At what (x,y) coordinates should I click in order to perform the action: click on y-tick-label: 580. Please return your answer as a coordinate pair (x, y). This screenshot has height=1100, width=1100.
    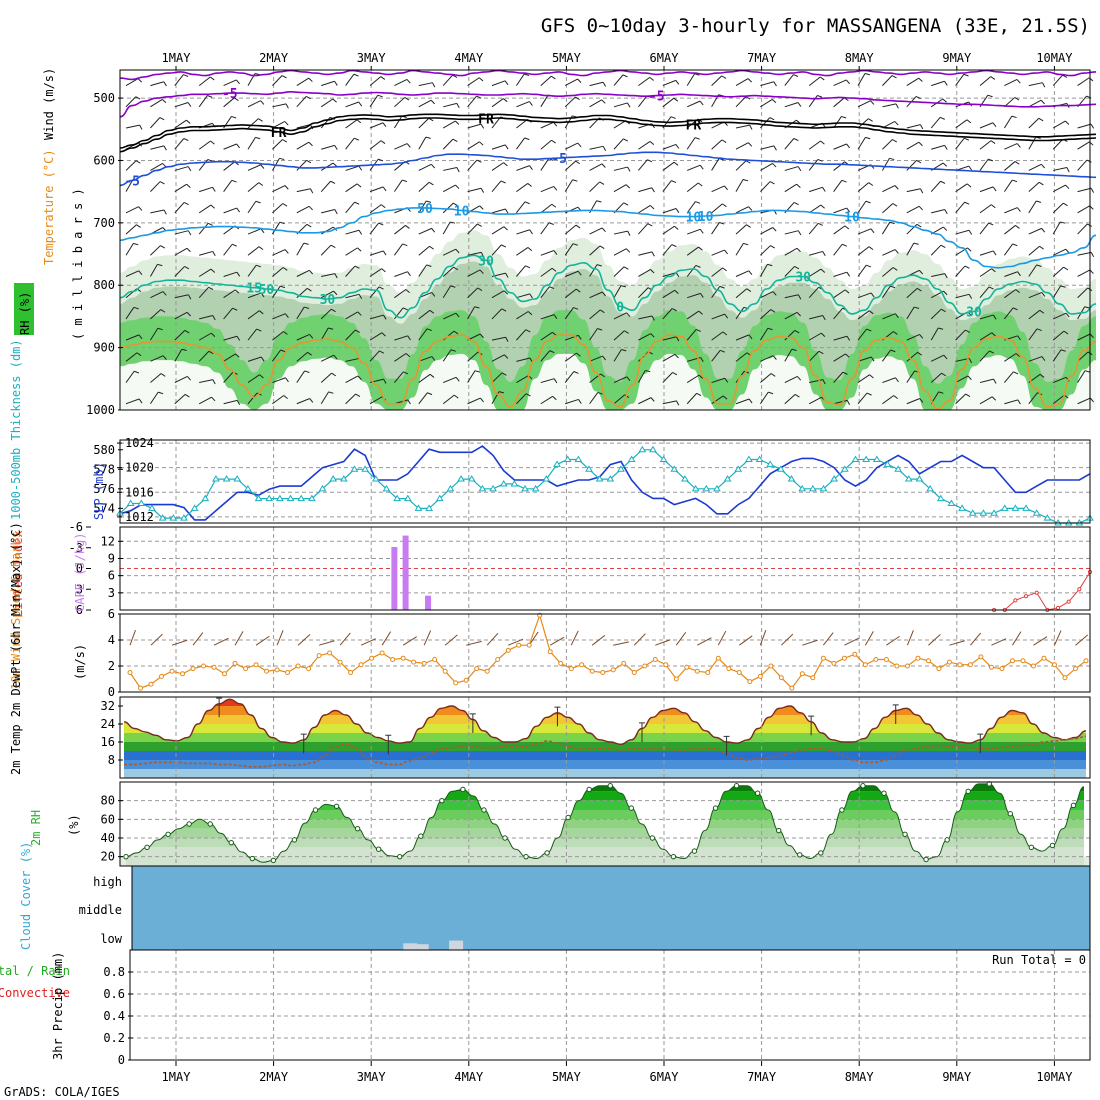
    Looking at the image, I should click on (104, 450).